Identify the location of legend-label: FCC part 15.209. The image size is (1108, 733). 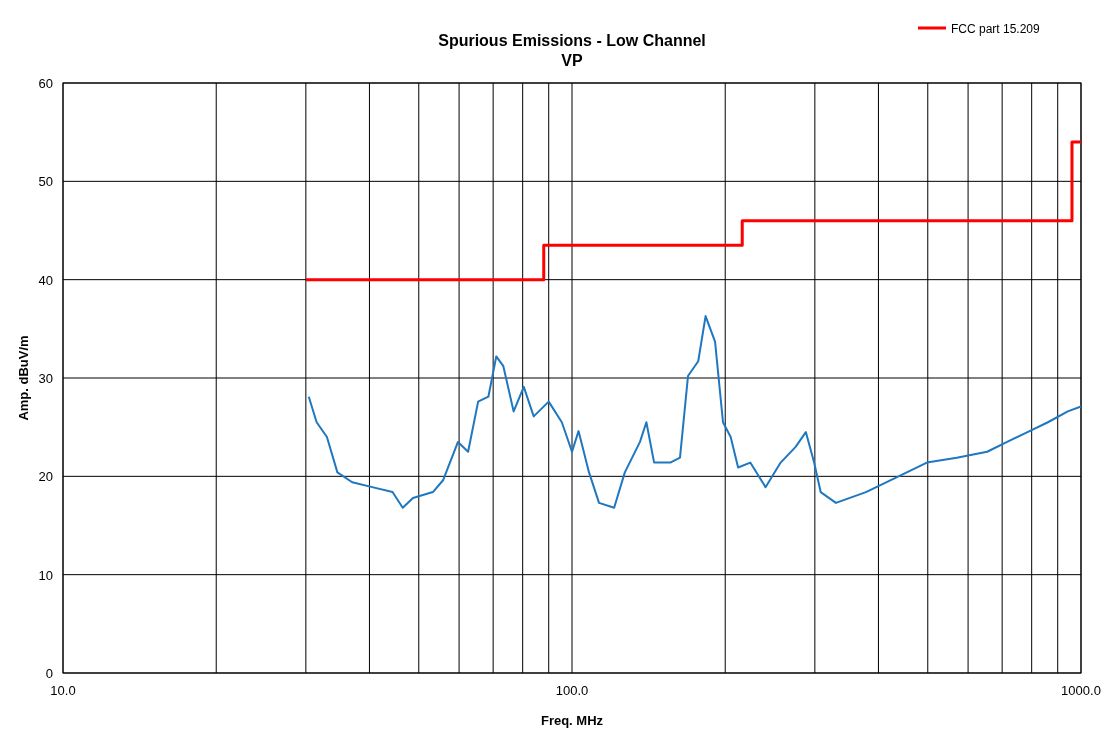
(996, 29).